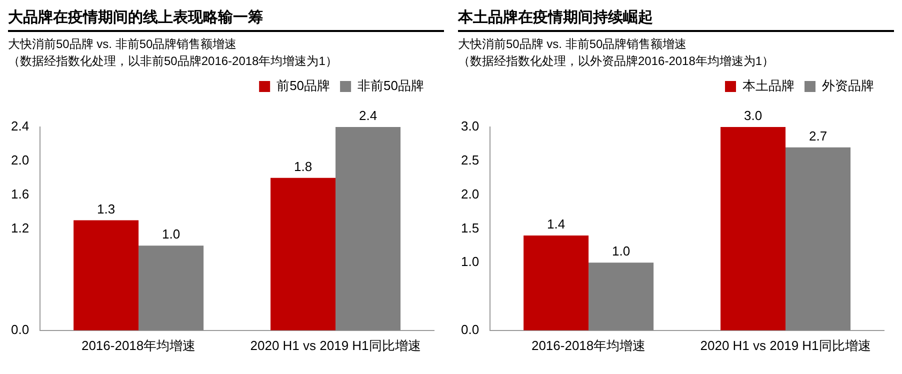 The image size is (902, 374). I want to click on chart-title: 大品牌在疫情期间的线上表现略输一筹, so click(226, 20).